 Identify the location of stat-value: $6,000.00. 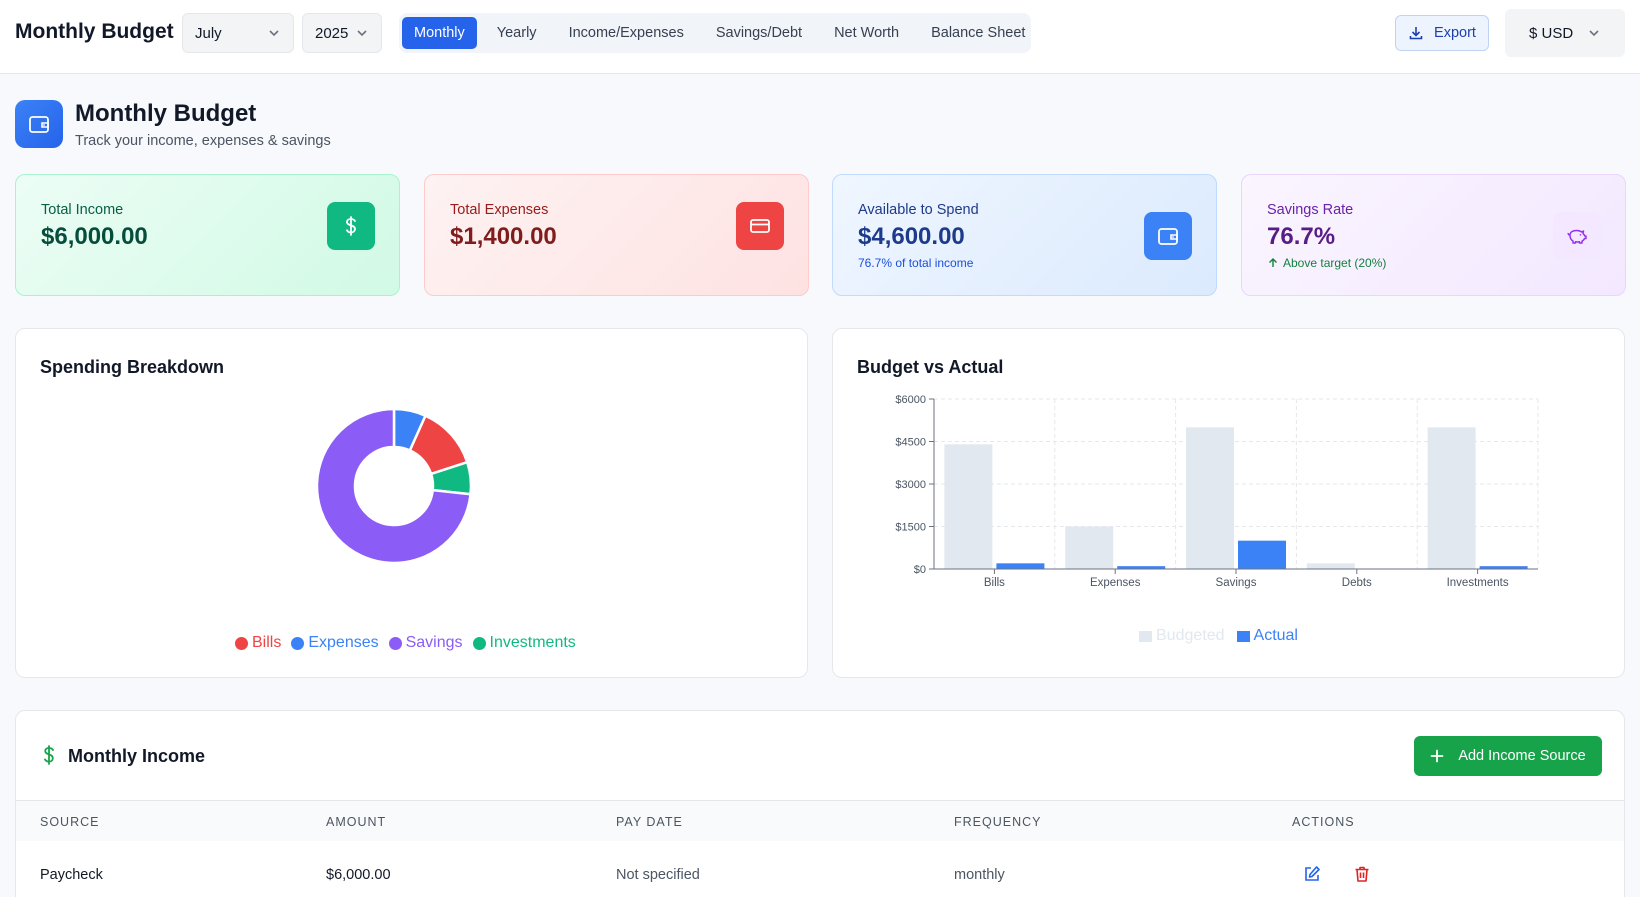
(94, 236).